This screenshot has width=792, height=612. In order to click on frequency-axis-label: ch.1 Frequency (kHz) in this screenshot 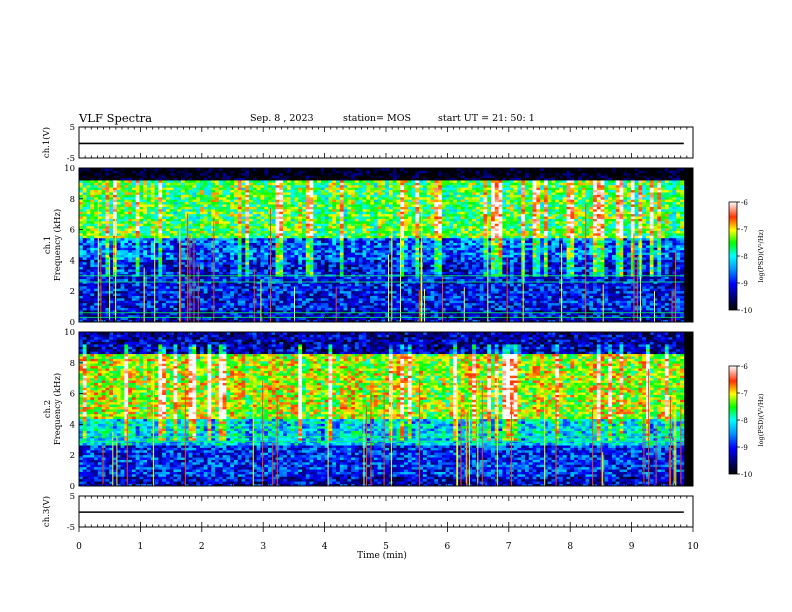, I will do `click(53, 245)`.